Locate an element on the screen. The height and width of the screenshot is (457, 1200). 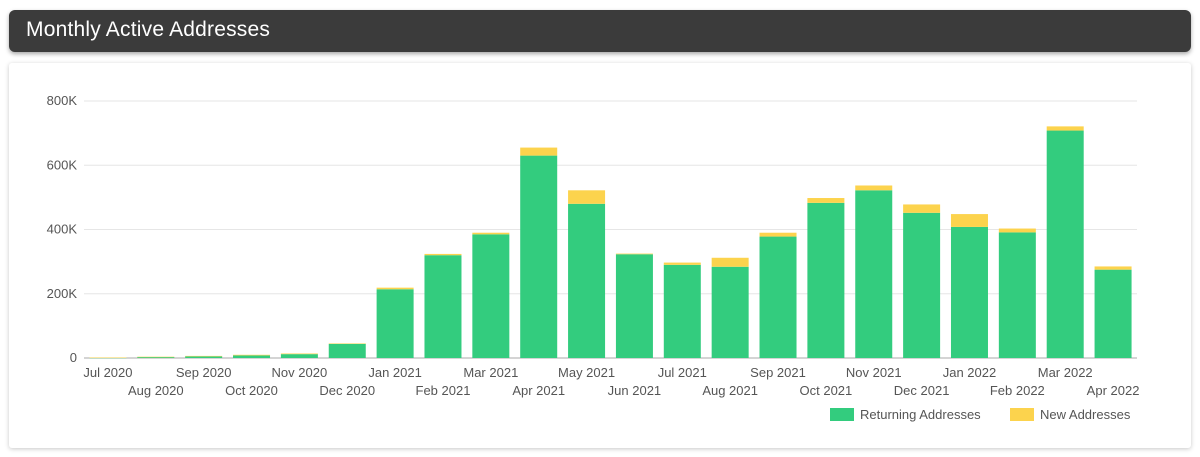
x-tick-label: Nov 2021 is located at coordinates (874, 372).